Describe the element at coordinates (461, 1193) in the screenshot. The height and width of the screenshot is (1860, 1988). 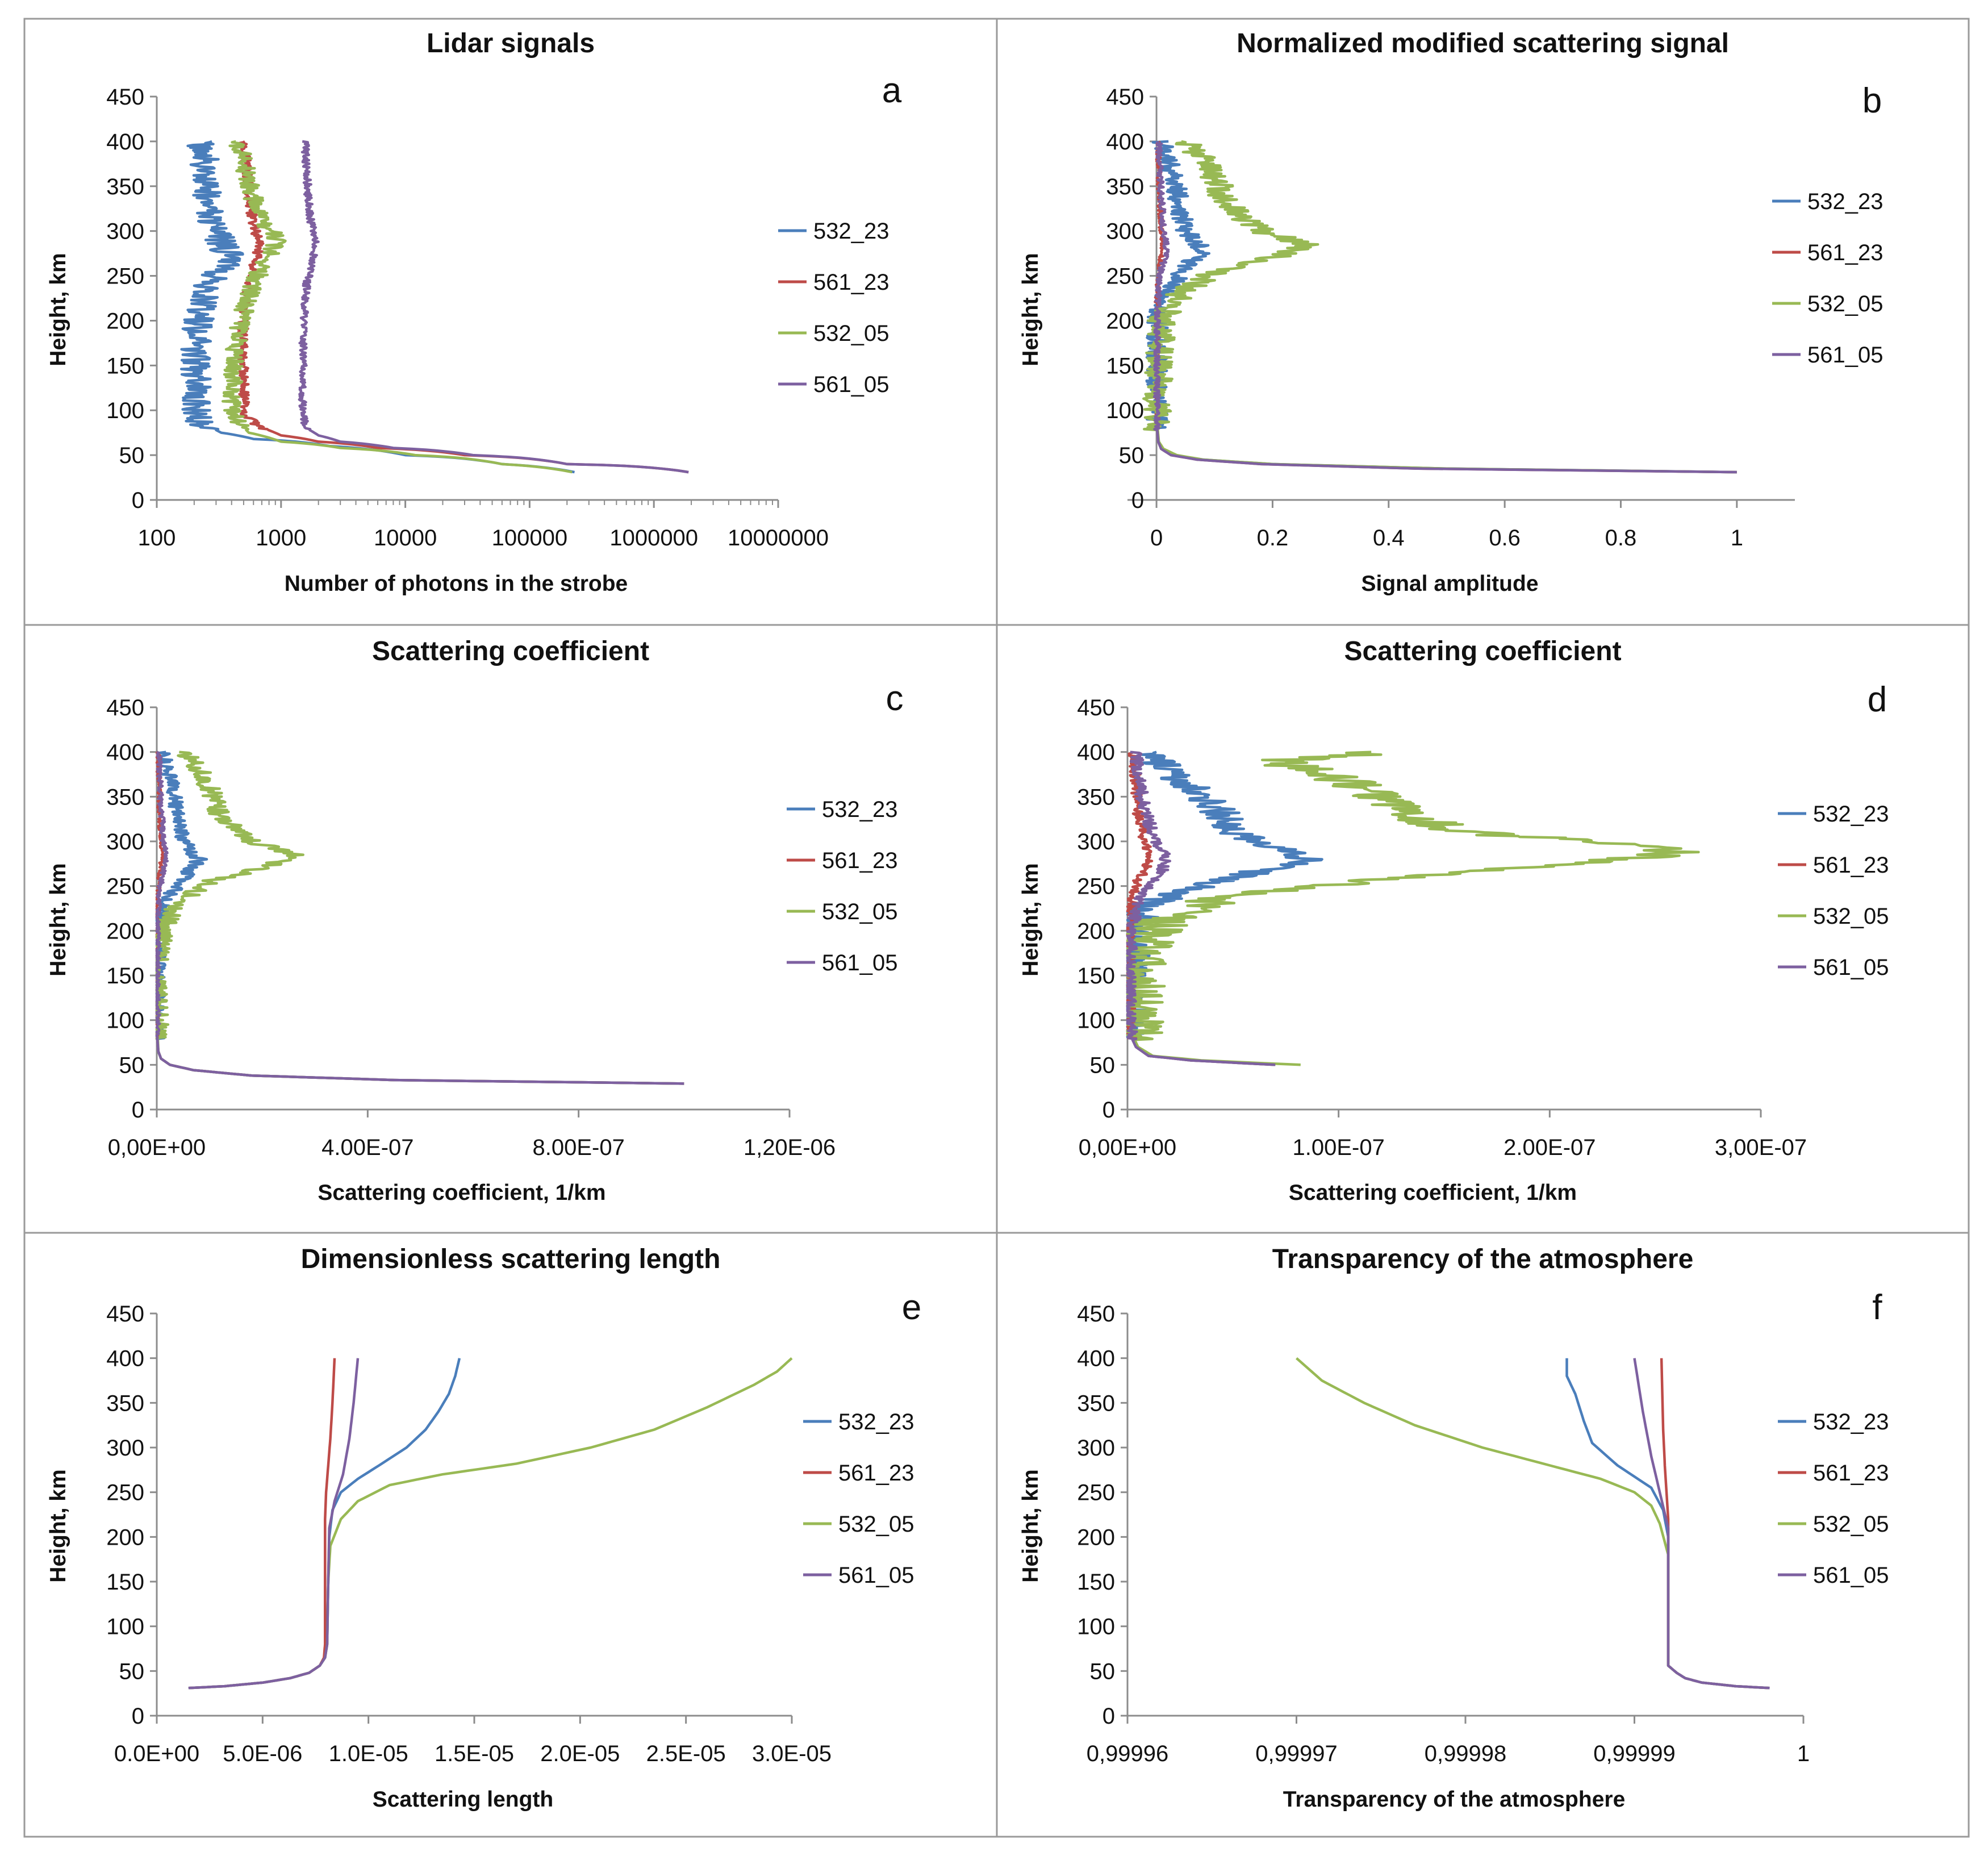
I see `x-axis-title-c: Scattering coefficient, 1/km` at that location.